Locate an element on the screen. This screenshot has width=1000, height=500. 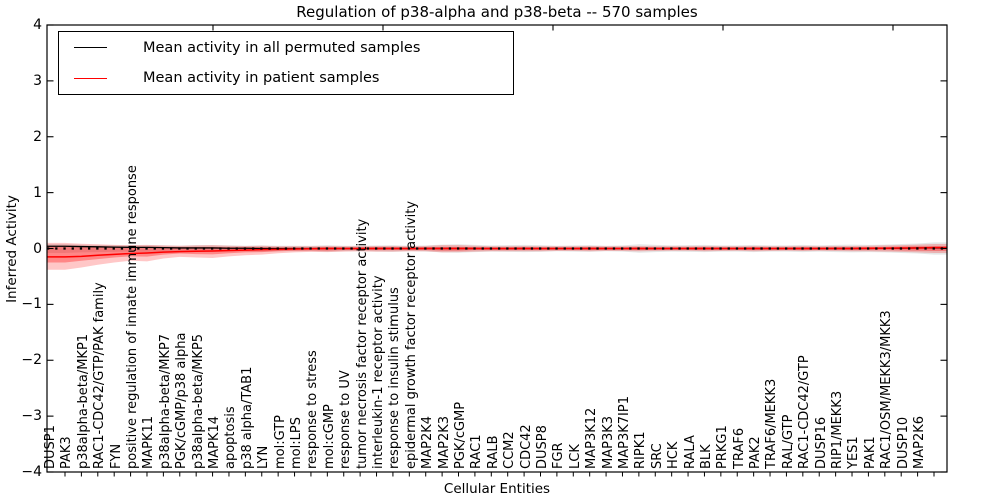
x-tick-label: p38alpha-beta/MKP1 is located at coordinates (83, 401).